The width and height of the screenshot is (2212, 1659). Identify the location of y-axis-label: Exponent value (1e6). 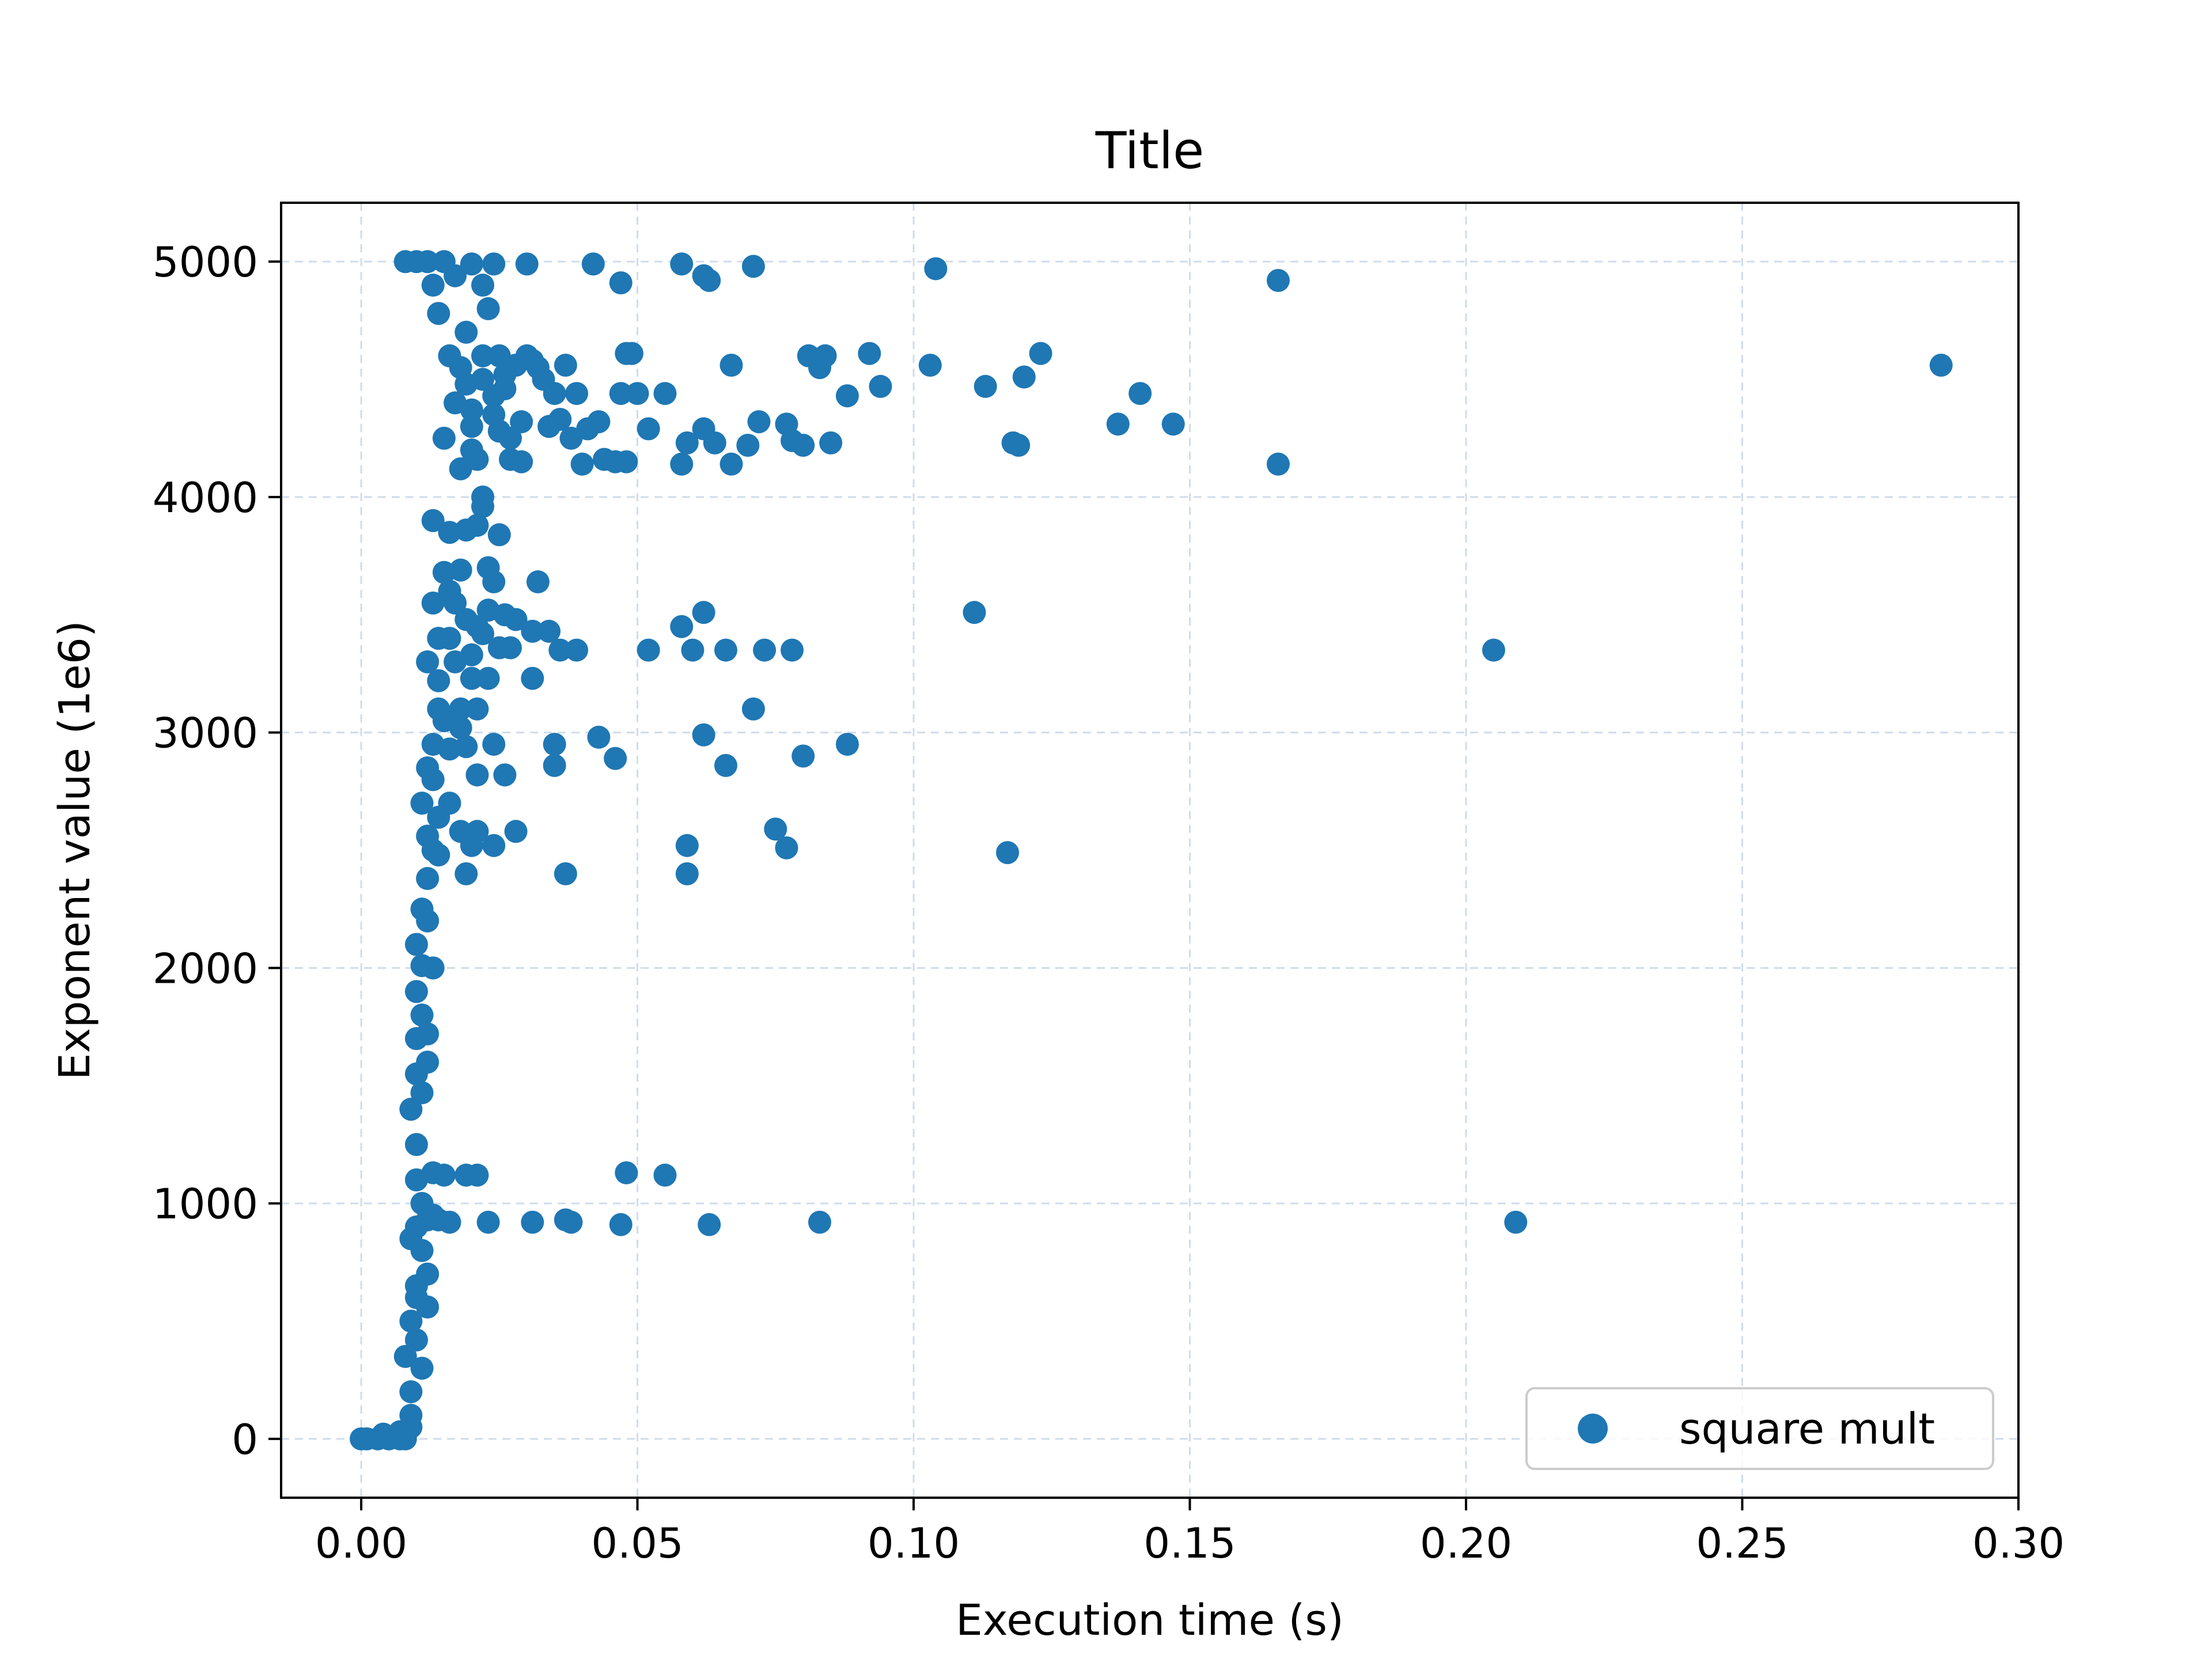
(75, 850).